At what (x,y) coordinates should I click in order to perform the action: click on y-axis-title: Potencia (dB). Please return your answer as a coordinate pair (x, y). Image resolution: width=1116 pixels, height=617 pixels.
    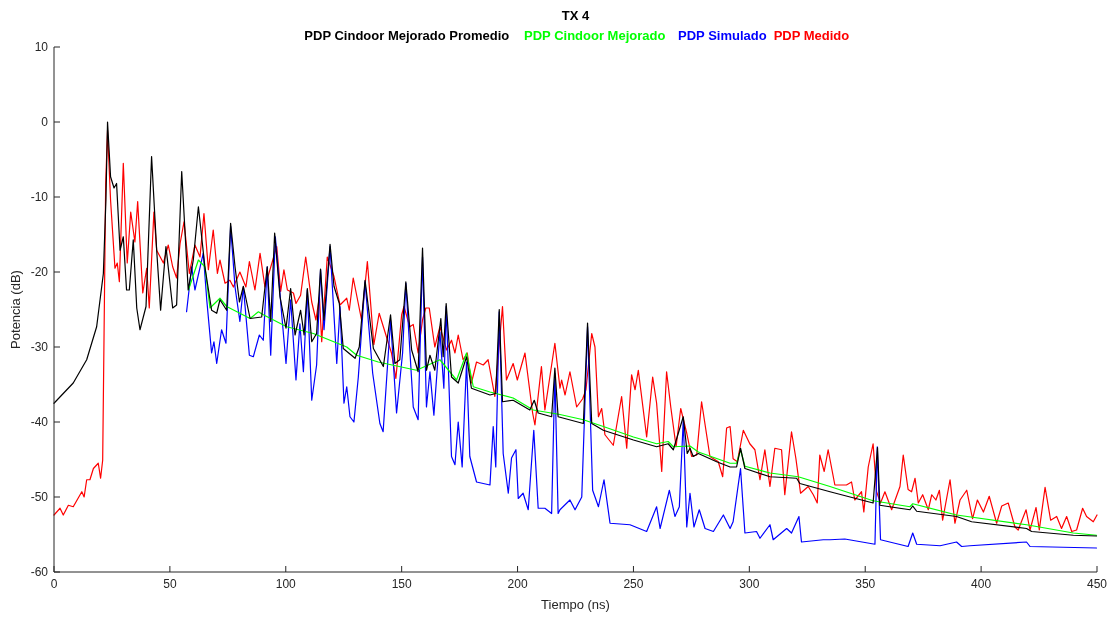
    Looking at the image, I should click on (15, 309).